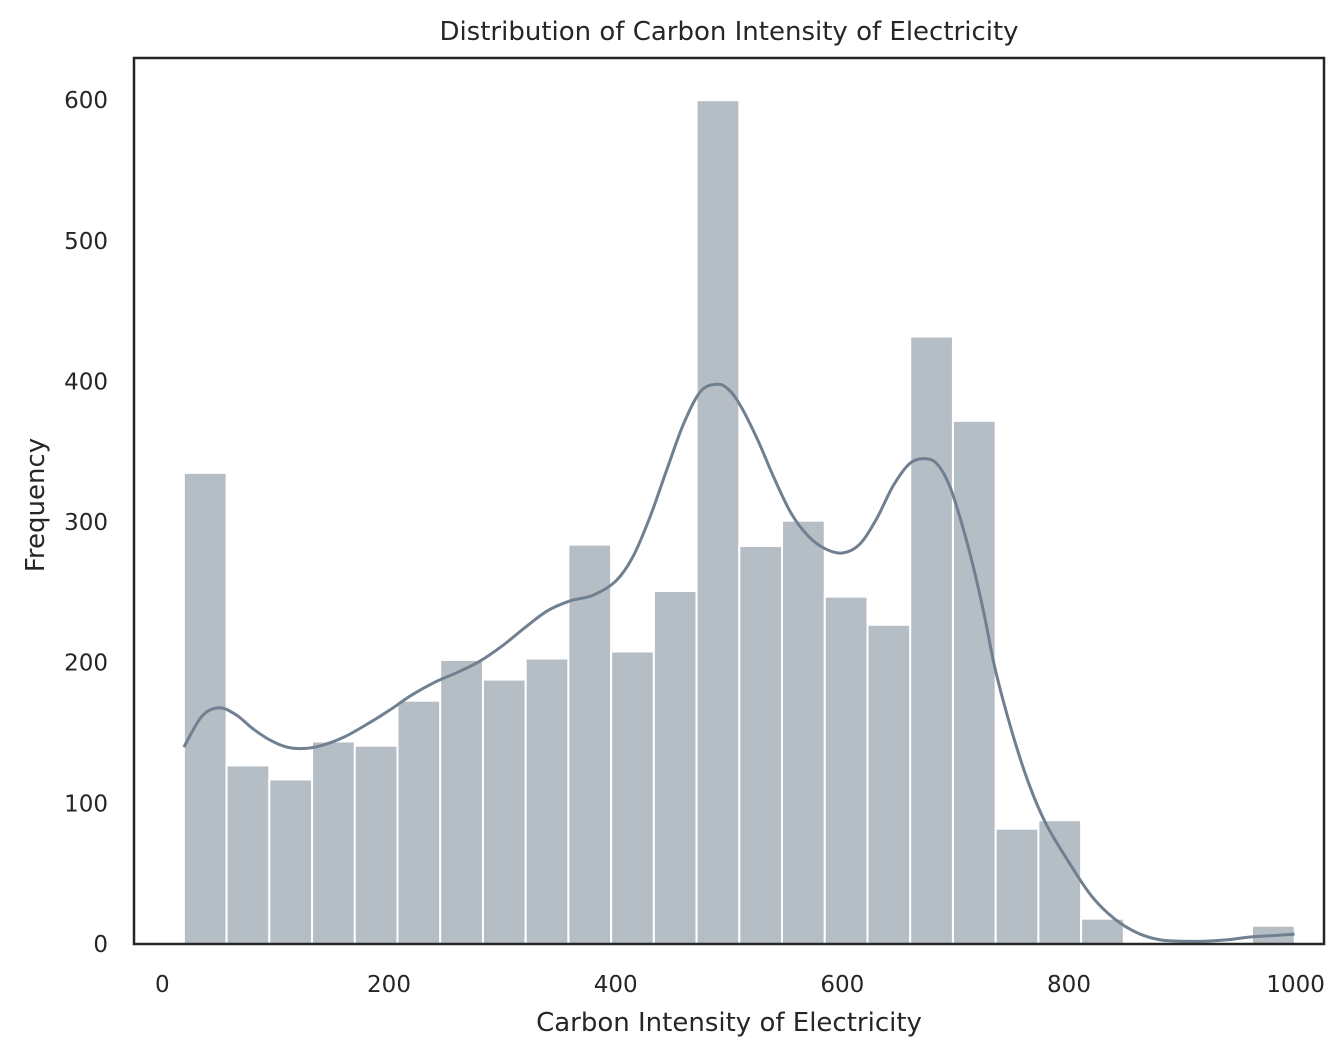  What do you see at coordinates (100, 945) in the screenshot?
I see `y-tick-label: 0` at bounding box center [100, 945].